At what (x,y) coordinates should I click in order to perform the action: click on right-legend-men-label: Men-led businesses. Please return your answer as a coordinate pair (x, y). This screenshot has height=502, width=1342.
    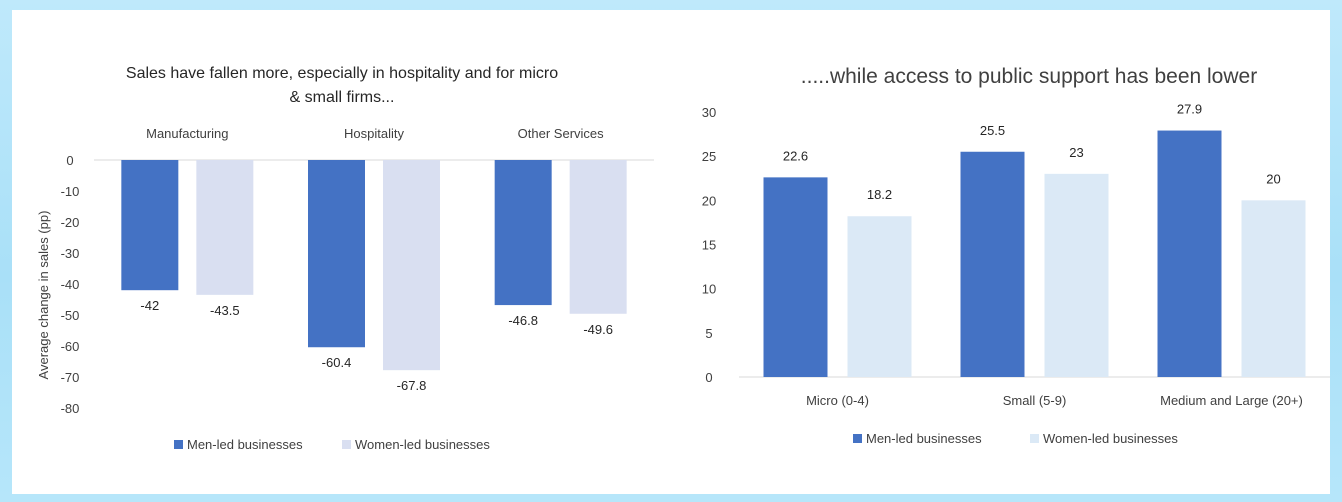
    Looking at the image, I should click on (924, 438).